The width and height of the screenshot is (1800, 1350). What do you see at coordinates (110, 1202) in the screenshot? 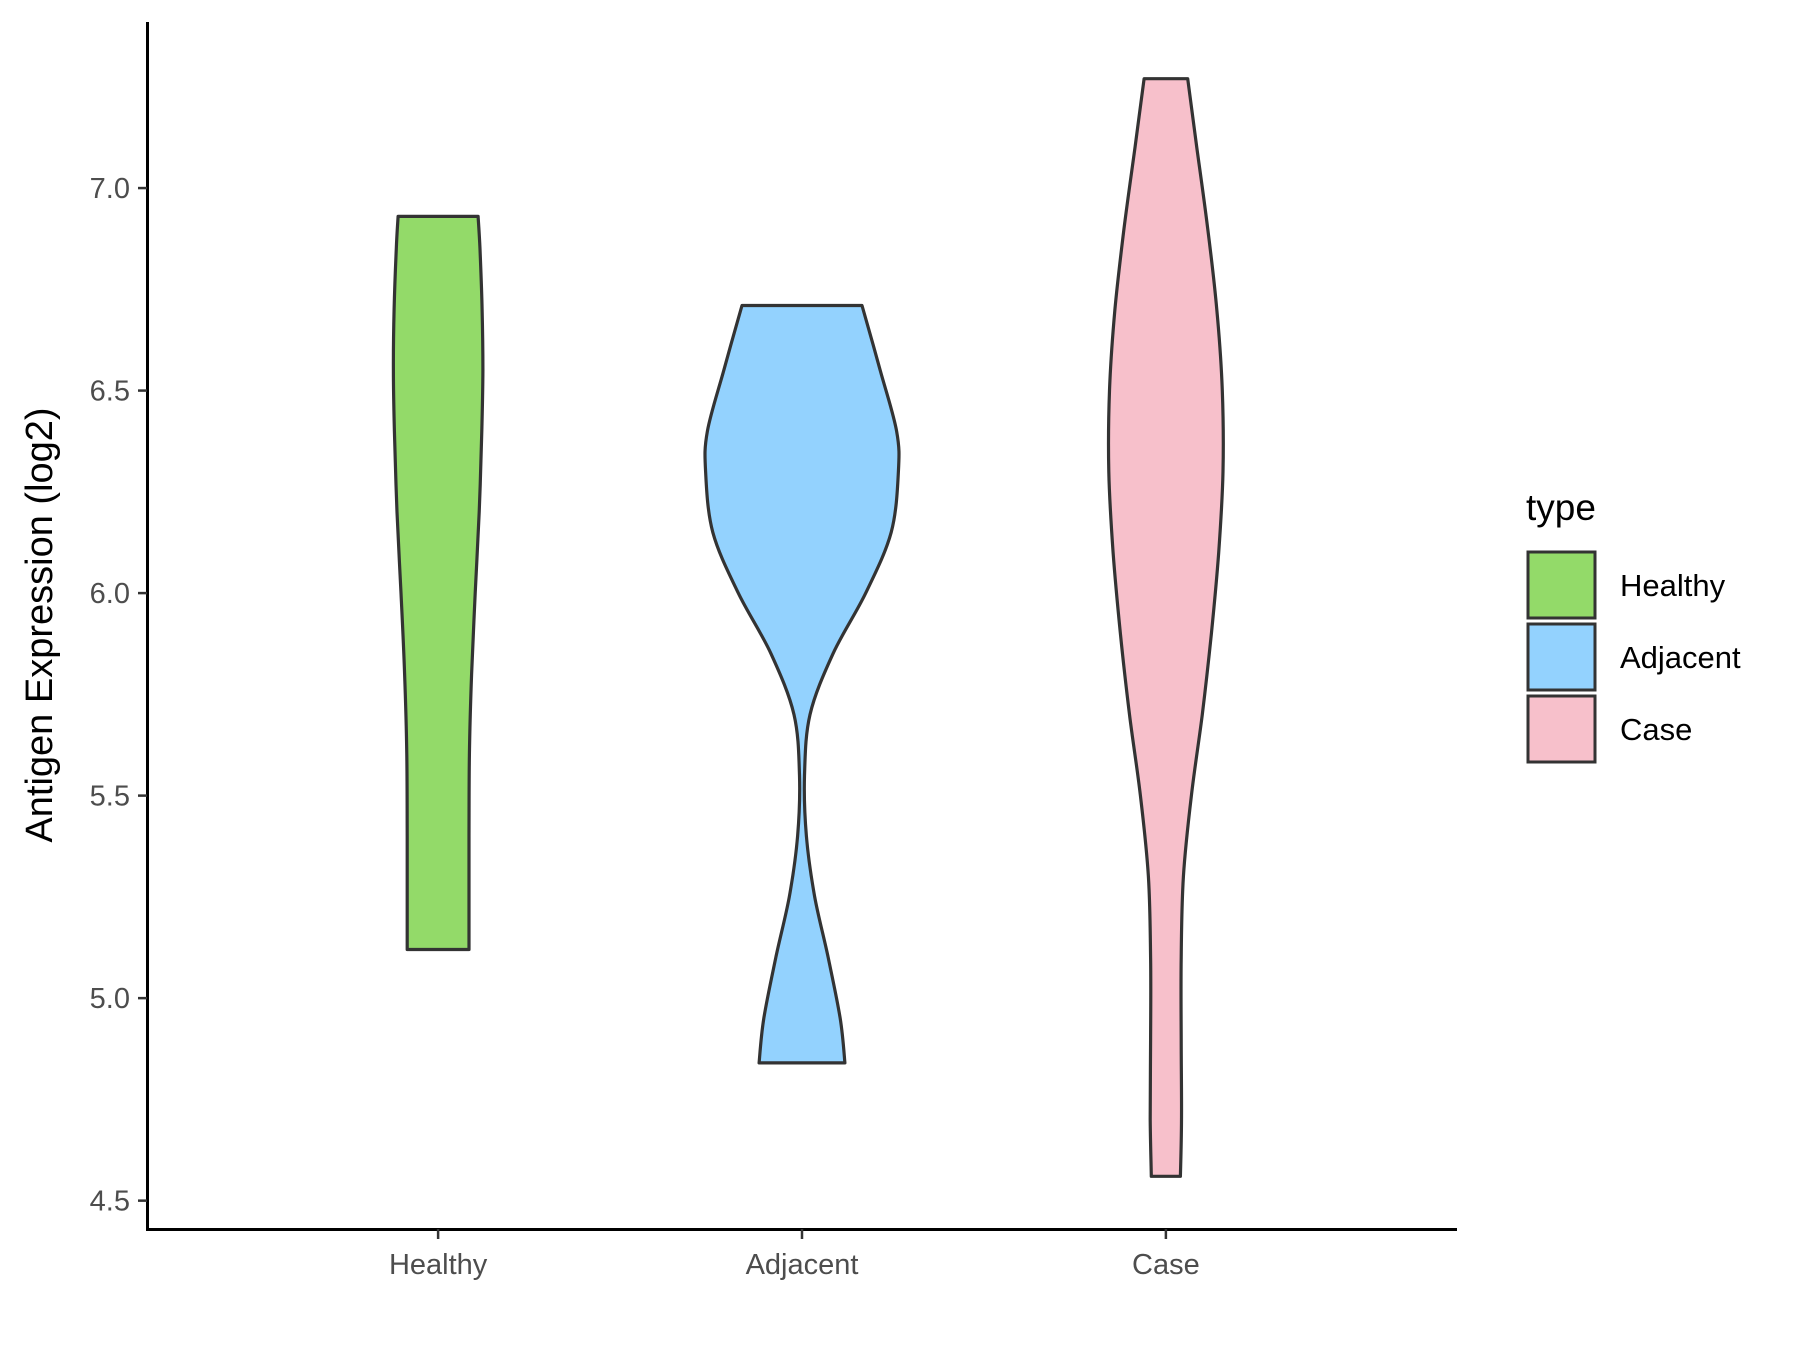
I see `y-tick-label: 4.5` at bounding box center [110, 1202].